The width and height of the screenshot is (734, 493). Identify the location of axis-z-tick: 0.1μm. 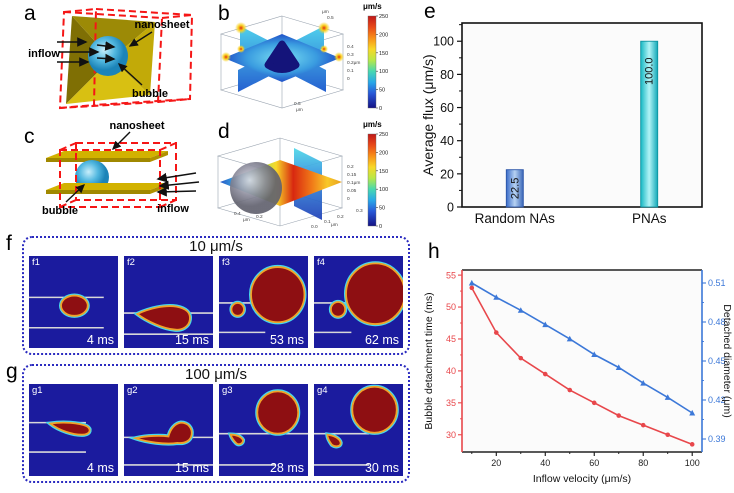
(353, 183).